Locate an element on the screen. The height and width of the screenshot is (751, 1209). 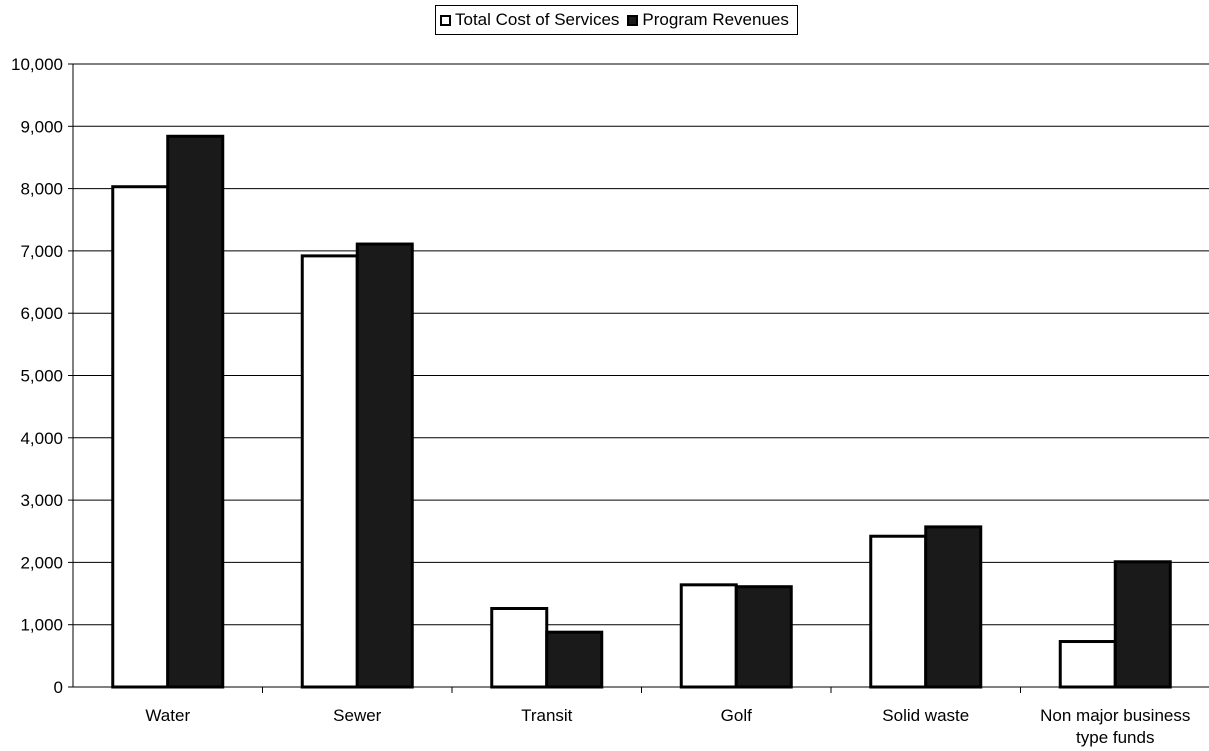
y-tick-label: 1,000 is located at coordinates (41, 625).